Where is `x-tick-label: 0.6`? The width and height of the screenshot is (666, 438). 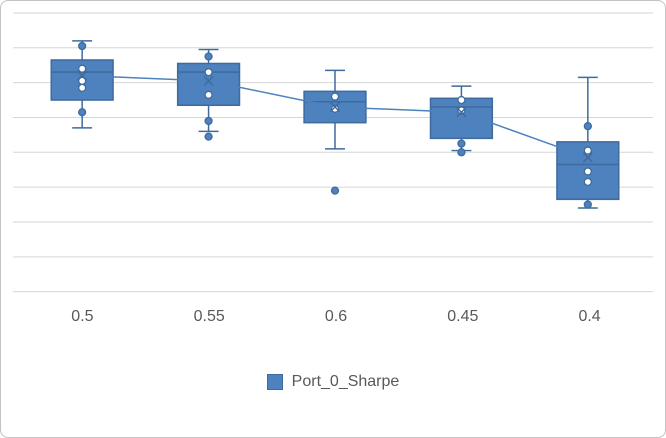
x-tick-label: 0.6 is located at coordinates (336, 316).